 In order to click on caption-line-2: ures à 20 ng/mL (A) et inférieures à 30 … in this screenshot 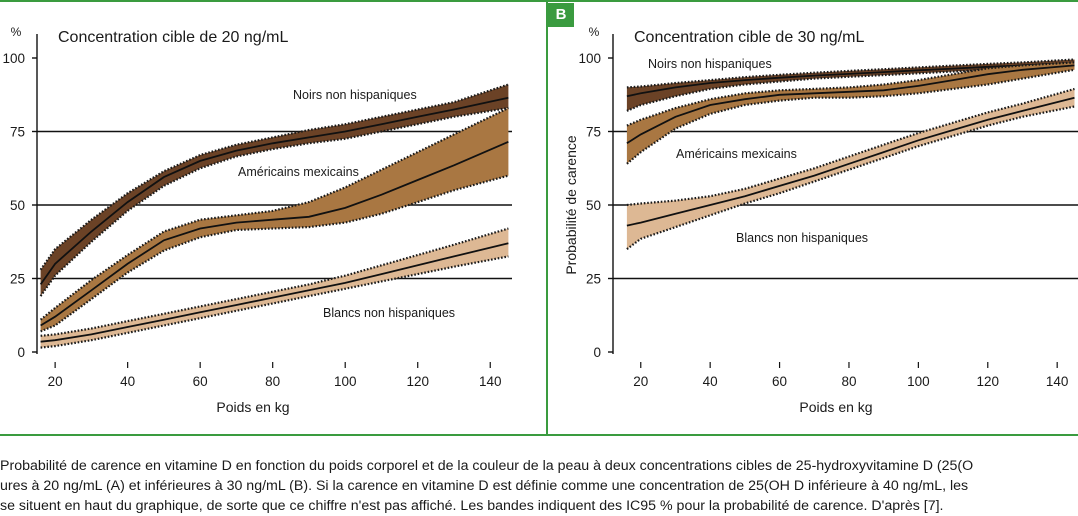, I will do `click(484, 486)`.